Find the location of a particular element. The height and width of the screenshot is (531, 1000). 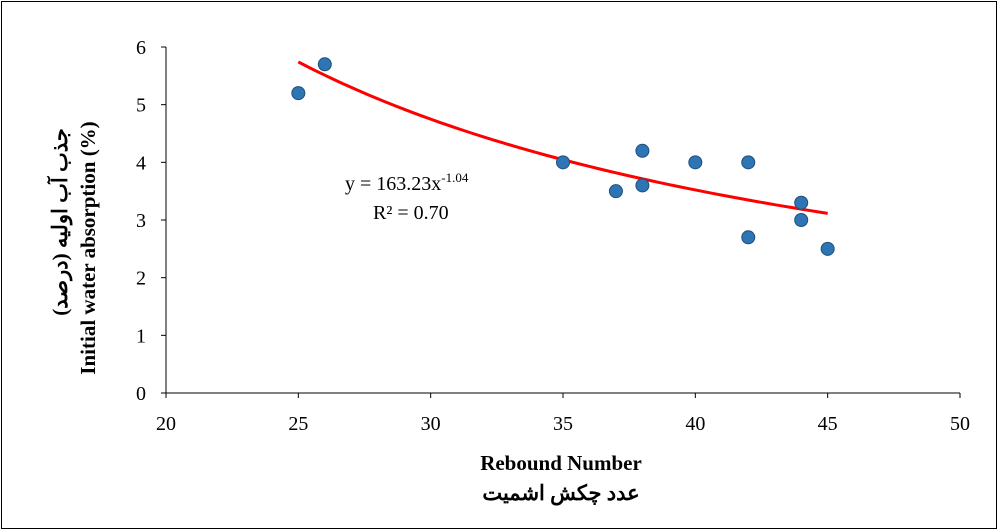

y-tick-label: 5 is located at coordinates (141, 106).